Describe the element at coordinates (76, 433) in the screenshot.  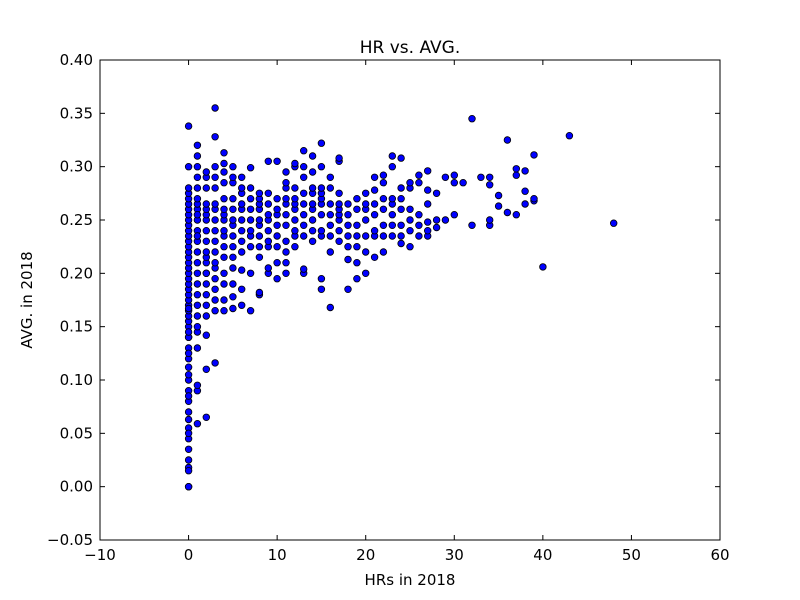
I see `y-tick-label: 0.05` at that location.